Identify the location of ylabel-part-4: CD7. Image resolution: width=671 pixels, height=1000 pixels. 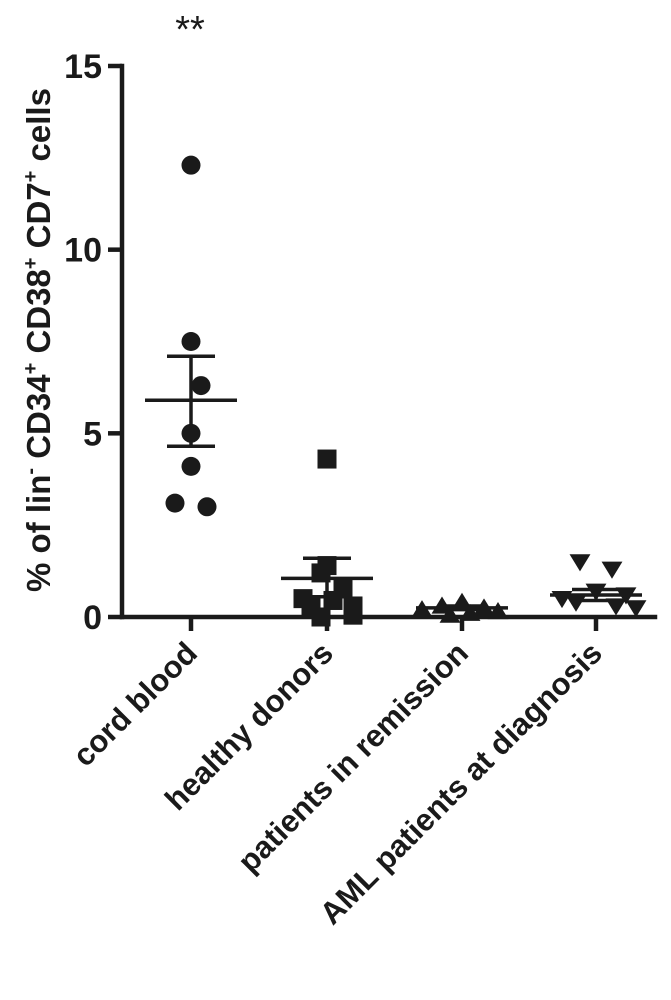
(38, 219).